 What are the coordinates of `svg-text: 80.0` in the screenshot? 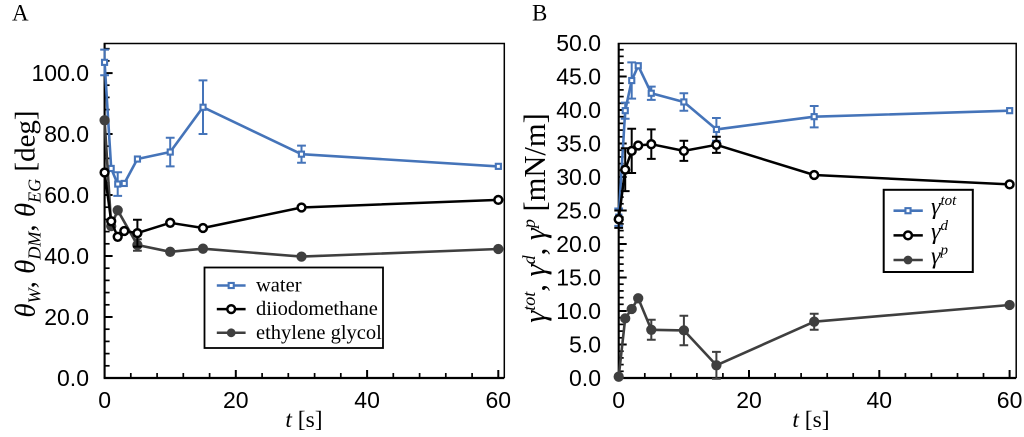 It's located at (66, 134).